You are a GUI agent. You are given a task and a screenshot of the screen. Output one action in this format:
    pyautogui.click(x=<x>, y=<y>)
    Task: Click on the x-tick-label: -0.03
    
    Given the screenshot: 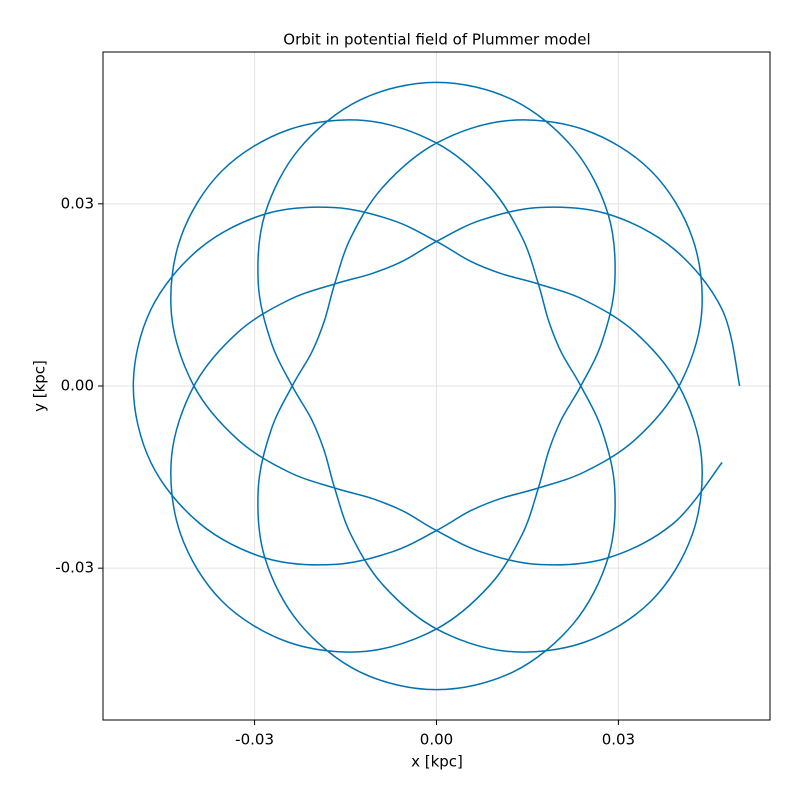 What is the action you would take?
    pyautogui.click(x=254, y=740)
    